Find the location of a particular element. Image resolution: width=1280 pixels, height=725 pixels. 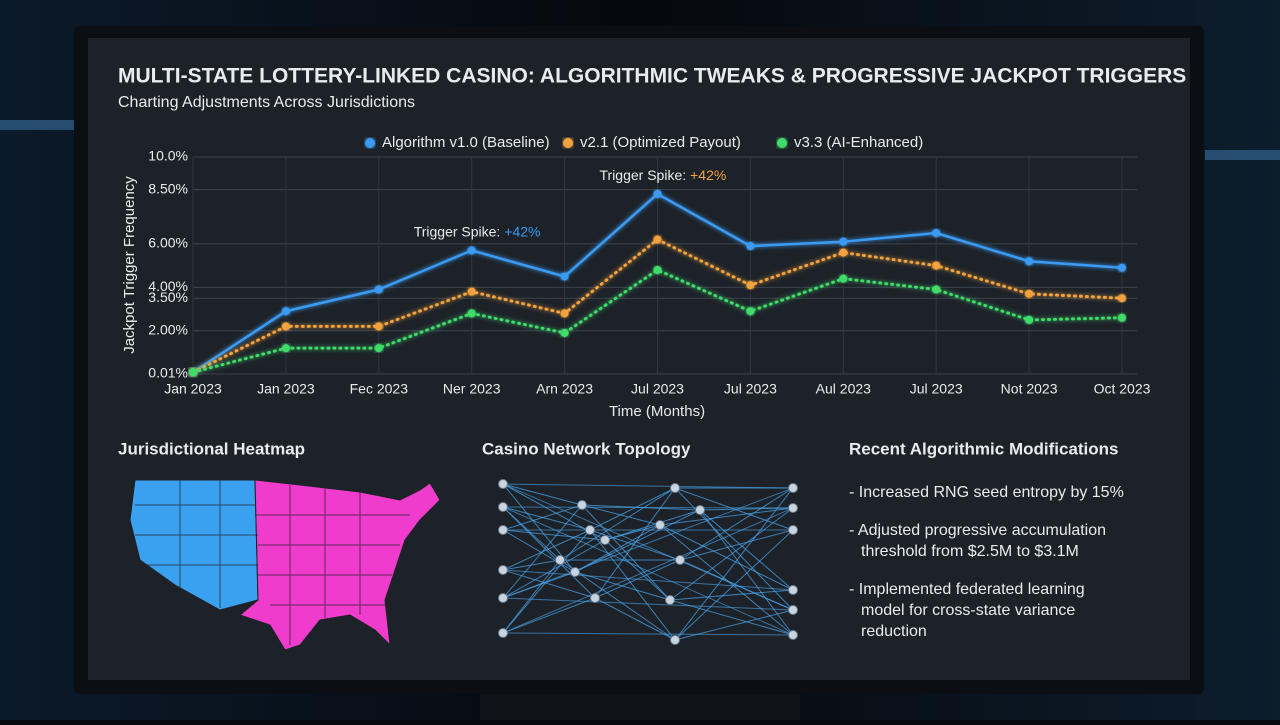

modification-item: - Adjusted progressive accumulation is located at coordinates (977, 530).